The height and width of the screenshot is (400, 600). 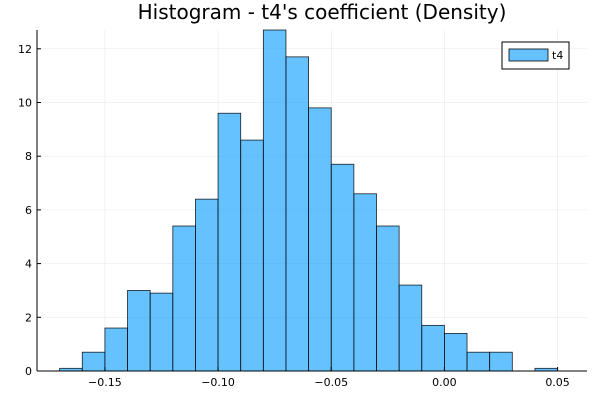 I want to click on y-tick-label: 0, so click(x=28, y=371).